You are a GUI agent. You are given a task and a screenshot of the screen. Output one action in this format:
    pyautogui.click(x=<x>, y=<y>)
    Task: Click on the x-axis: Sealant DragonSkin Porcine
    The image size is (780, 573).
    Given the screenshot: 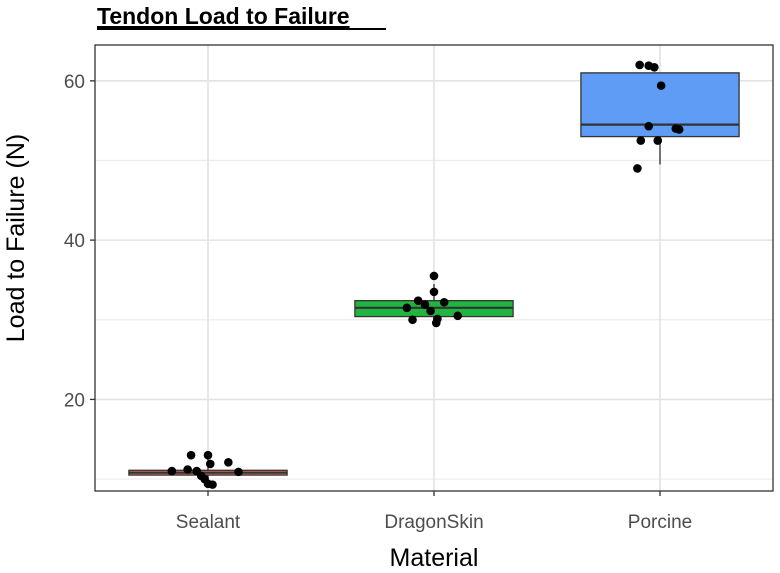 What is the action you would take?
    pyautogui.click(x=434, y=512)
    